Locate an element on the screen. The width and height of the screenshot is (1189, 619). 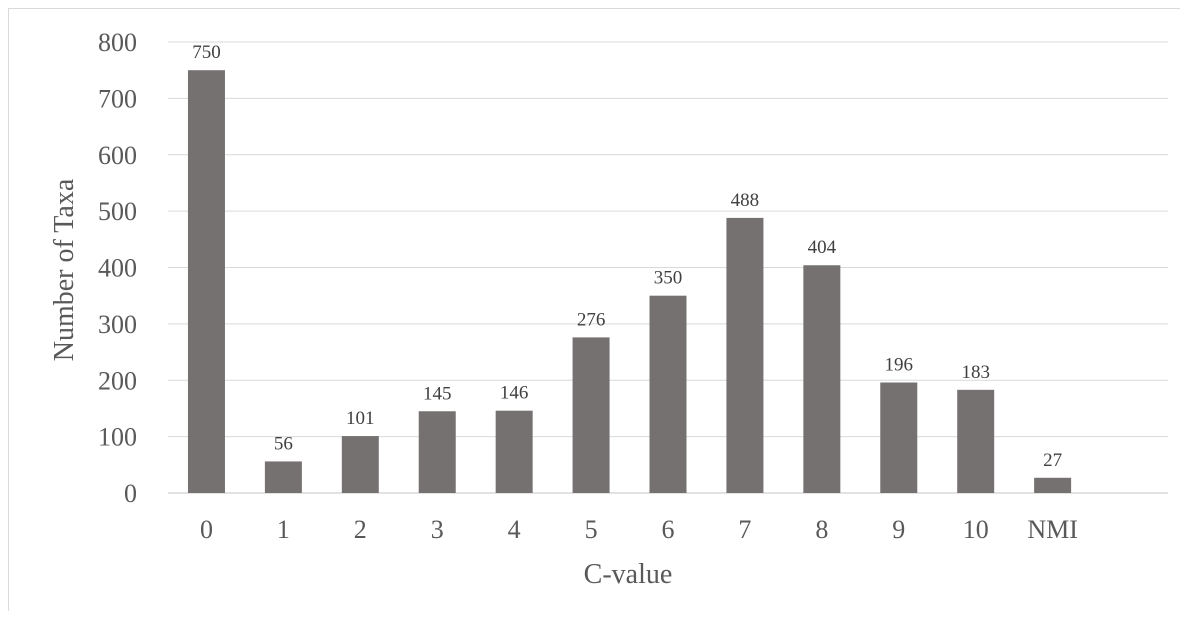
x-tick-label: 0 is located at coordinates (206, 529).